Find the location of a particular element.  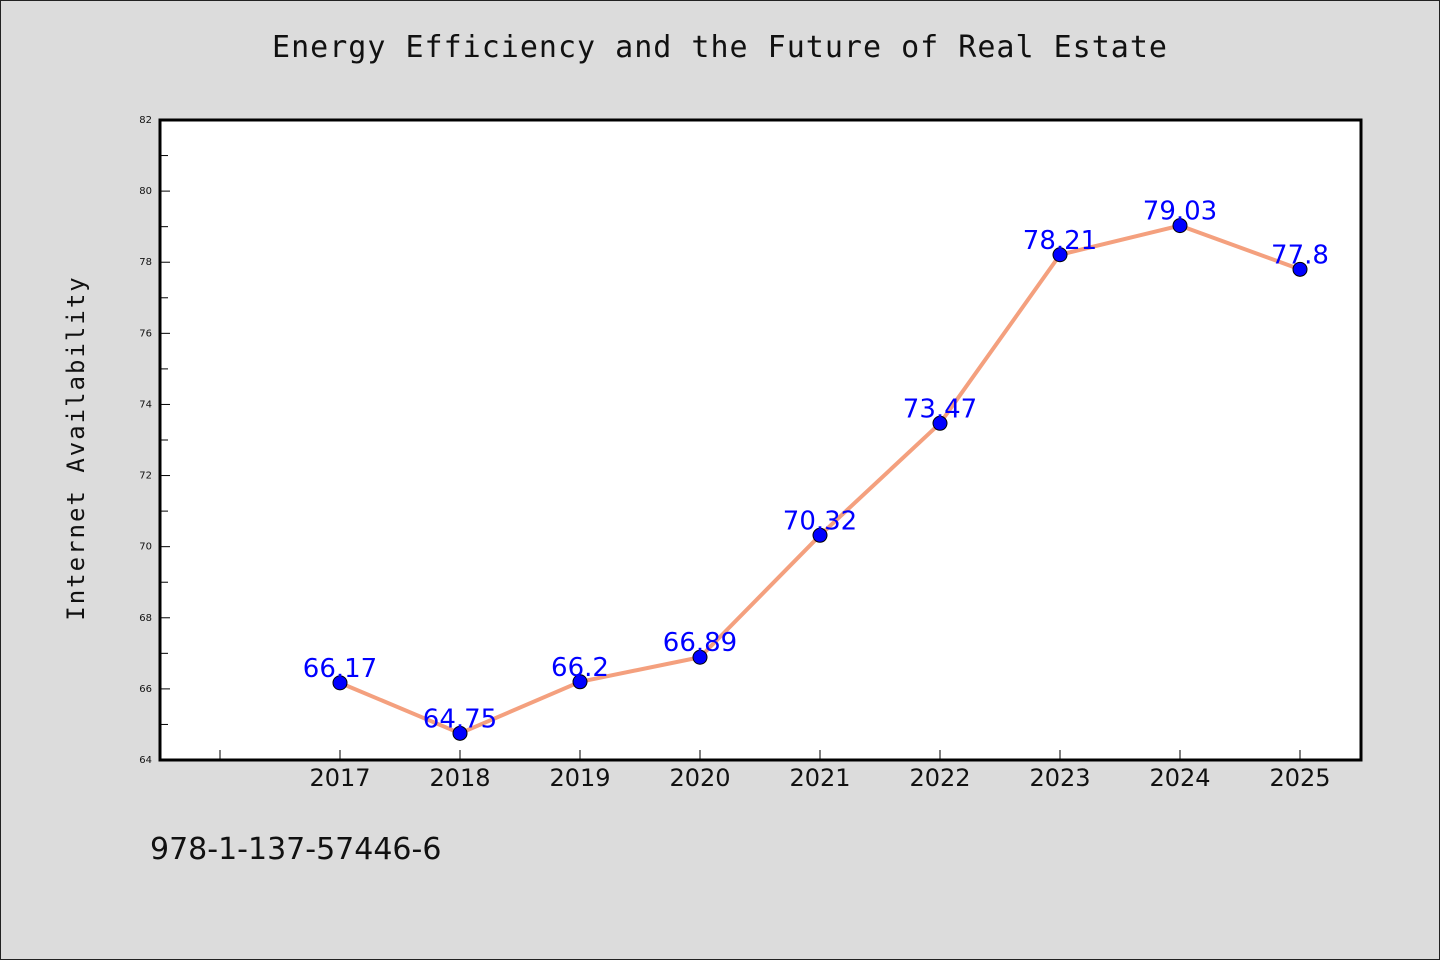

y-tick-label: 66 is located at coordinates (145, 689).